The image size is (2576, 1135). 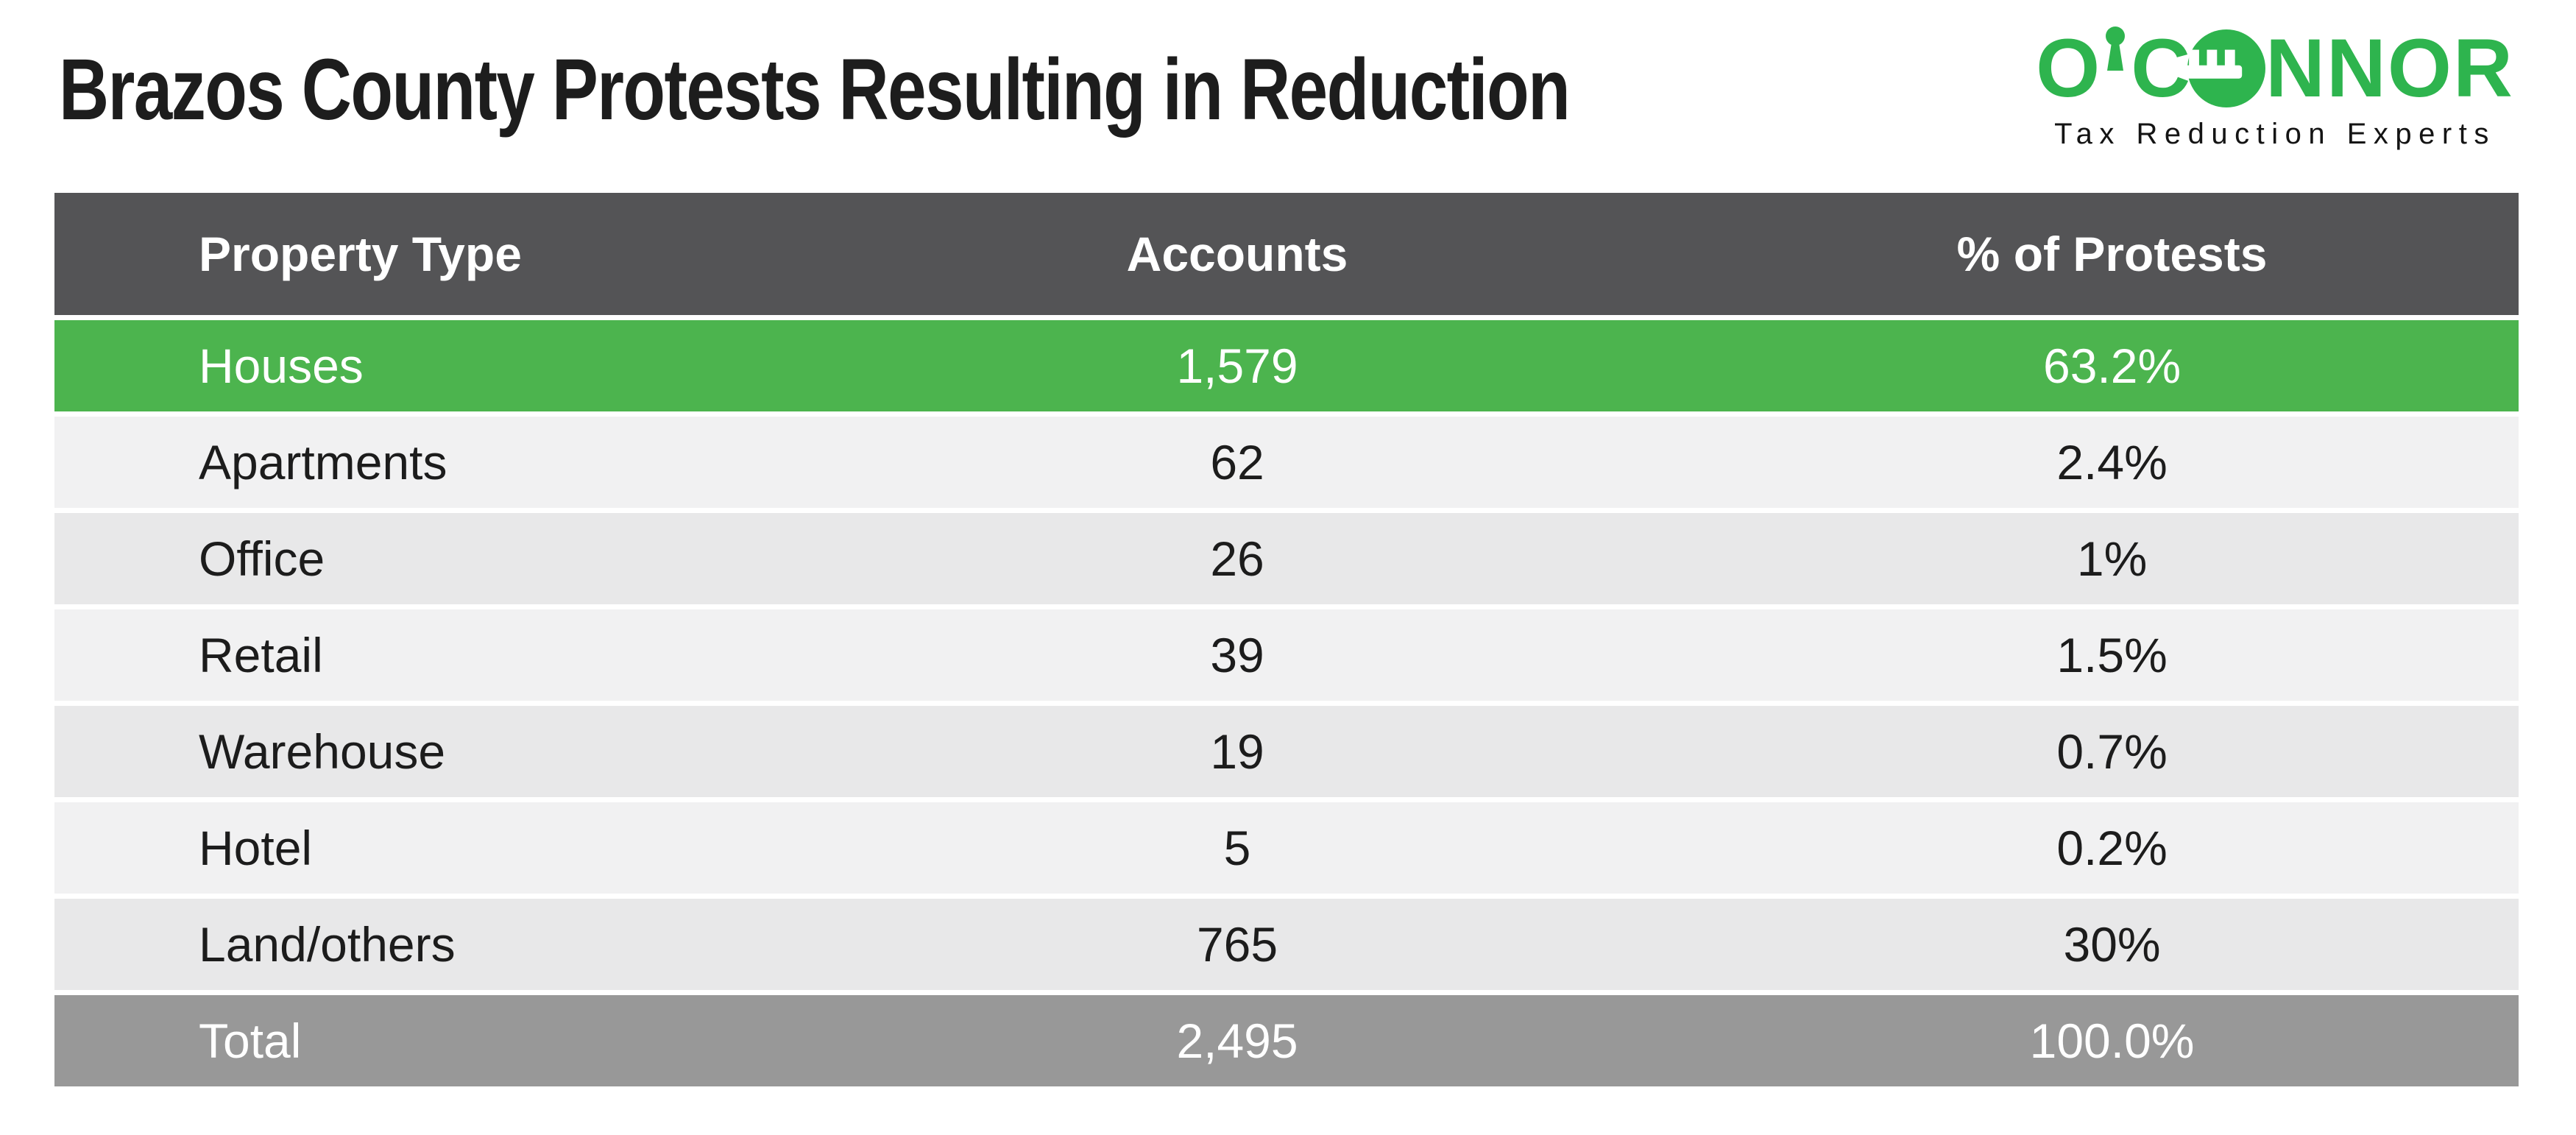 I want to click on table-header-row: Property Type Accounts % of Protests, so click(x=1286, y=254).